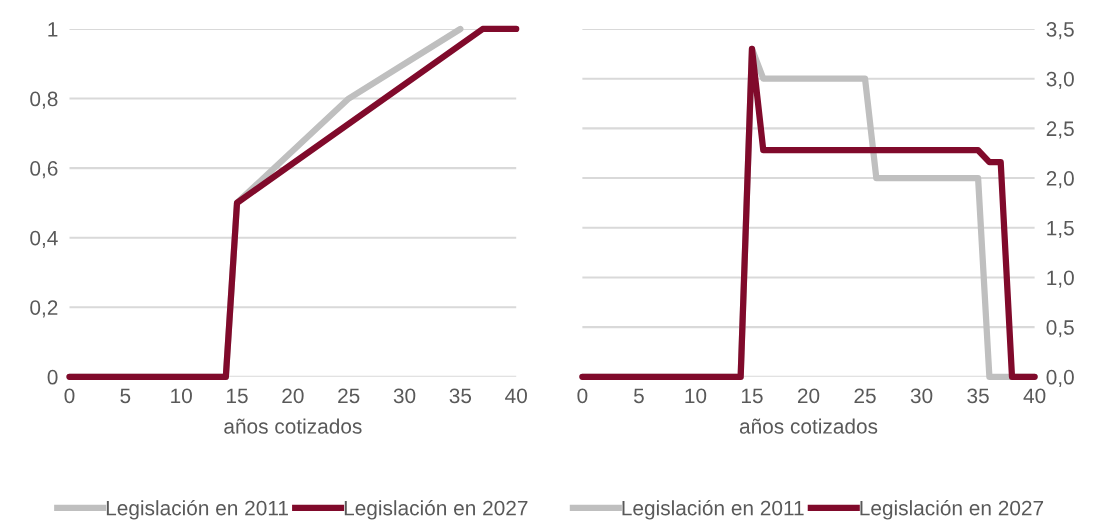 This screenshot has height=527, width=1103. I want to click on y2-tick-label: 3,0, so click(1060, 80).